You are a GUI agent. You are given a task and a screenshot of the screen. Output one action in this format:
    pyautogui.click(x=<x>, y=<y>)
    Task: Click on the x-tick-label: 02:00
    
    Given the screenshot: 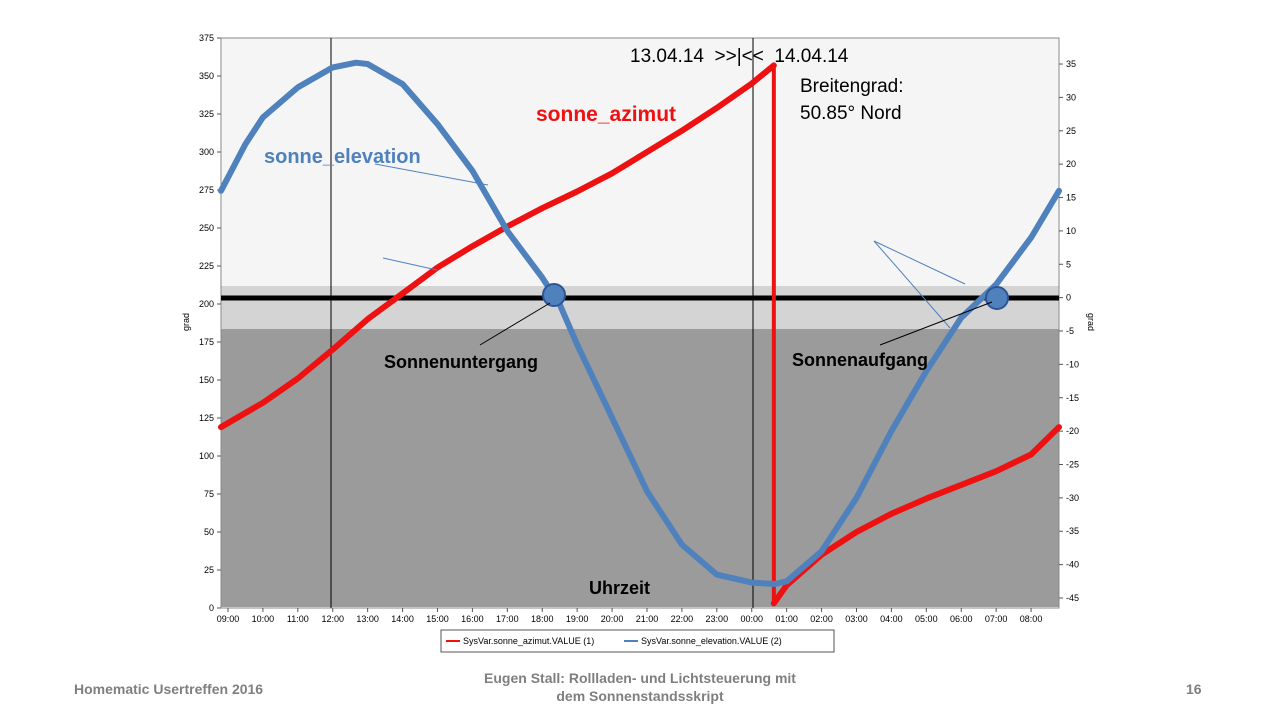 What is the action you would take?
    pyautogui.click(x=821, y=619)
    